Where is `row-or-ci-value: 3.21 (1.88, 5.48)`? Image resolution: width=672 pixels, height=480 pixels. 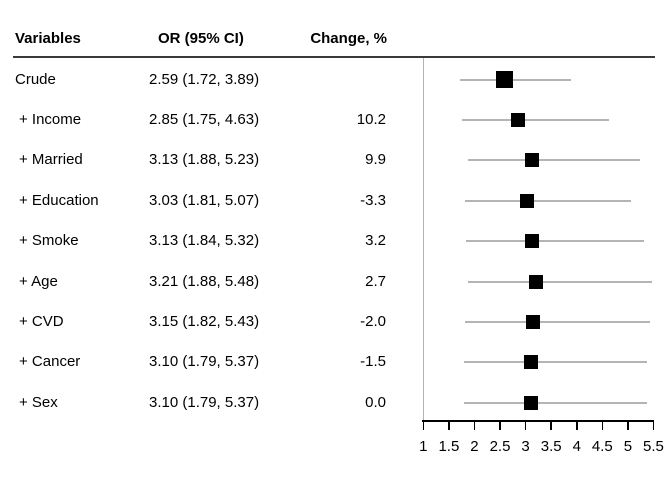 row-or-ci-value: 3.21 (1.88, 5.48) is located at coordinates (204, 281).